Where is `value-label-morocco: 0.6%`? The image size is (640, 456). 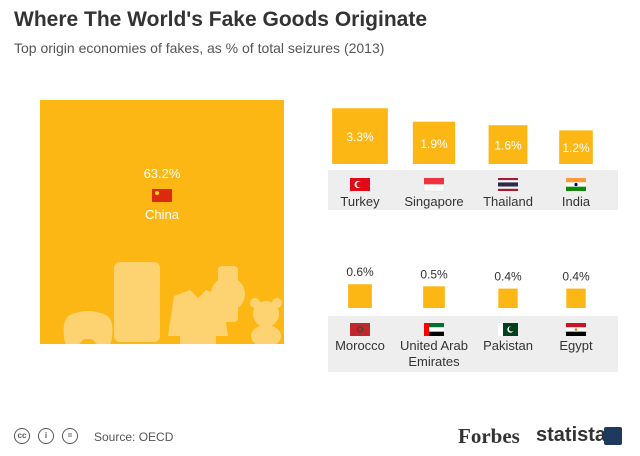 value-label-morocco: 0.6% is located at coordinates (360, 272).